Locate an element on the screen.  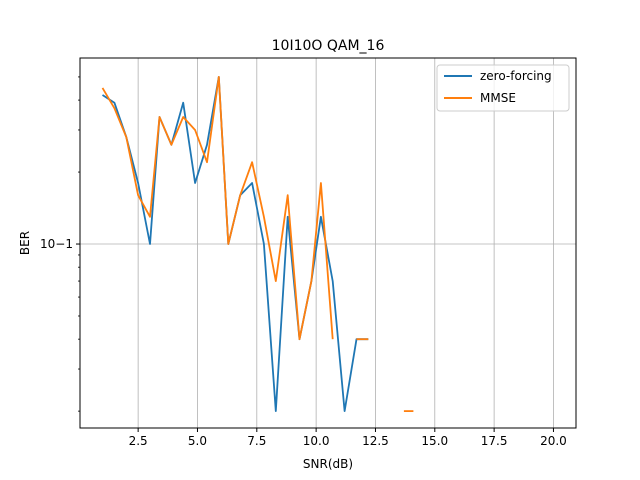
chart-title: 10I10O QAM_16 is located at coordinates (328, 46).